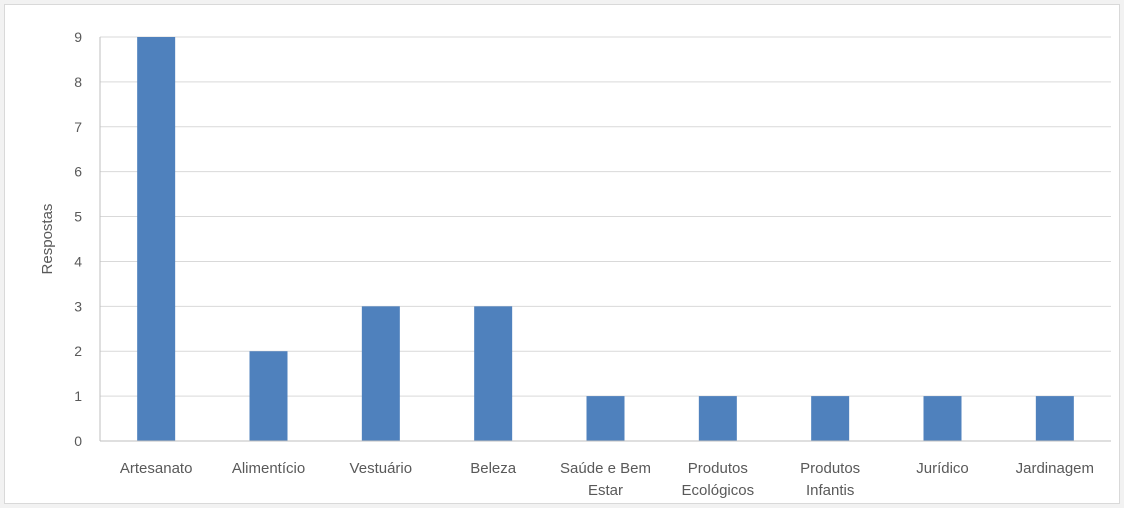 The height and width of the screenshot is (508, 1124). I want to click on x-tick-label: Produtos Infantis, so click(830, 479).